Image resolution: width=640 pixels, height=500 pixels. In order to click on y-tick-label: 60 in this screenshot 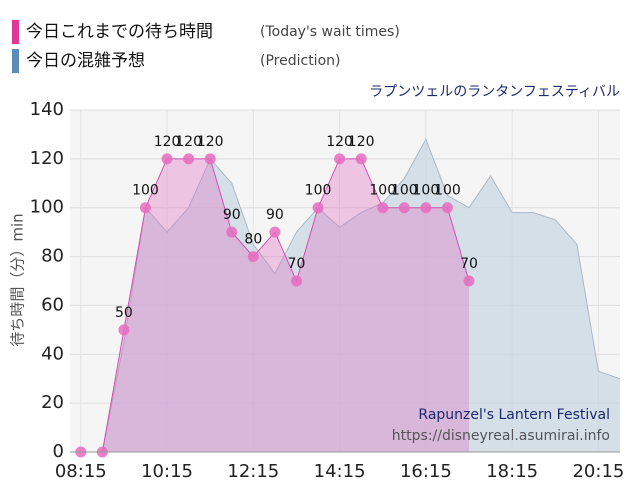, I will do `click(52, 304)`.